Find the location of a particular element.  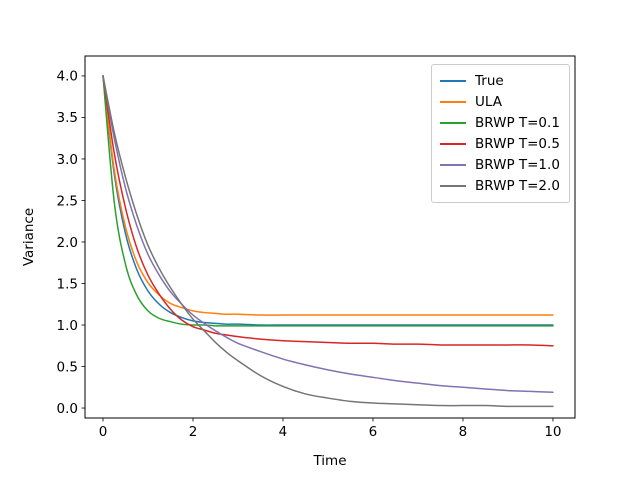

legend-entry: BRWP T=1.0 is located at coordinates (501, 164).